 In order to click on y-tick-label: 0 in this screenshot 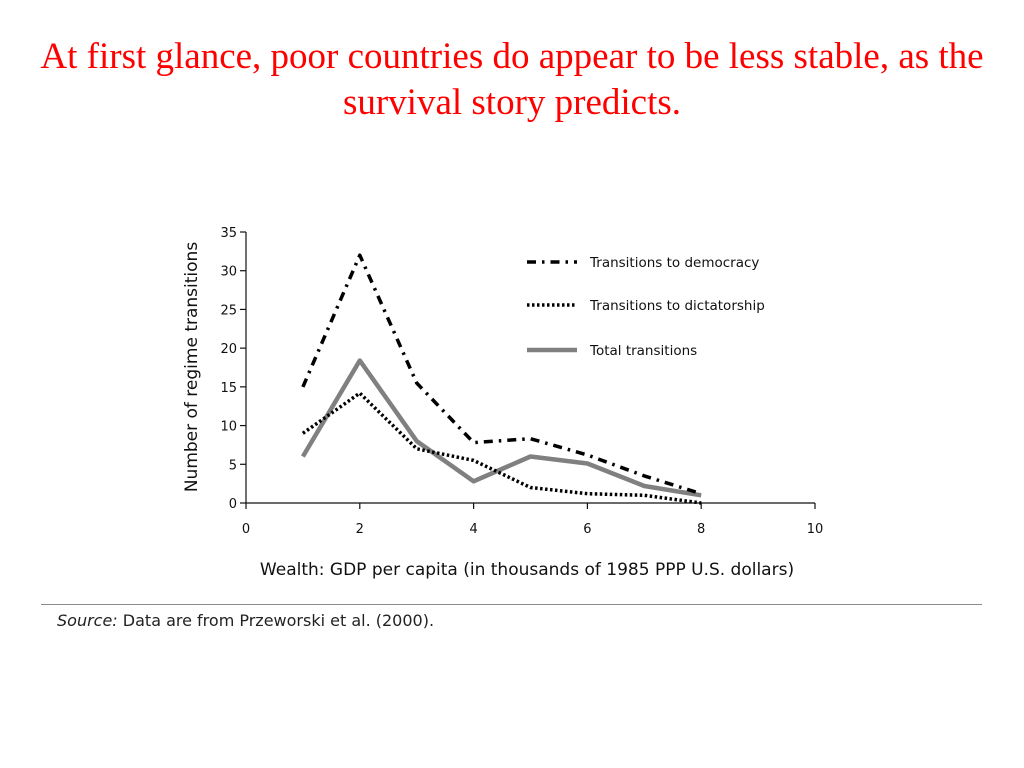, I will do `click(233, 504)`.